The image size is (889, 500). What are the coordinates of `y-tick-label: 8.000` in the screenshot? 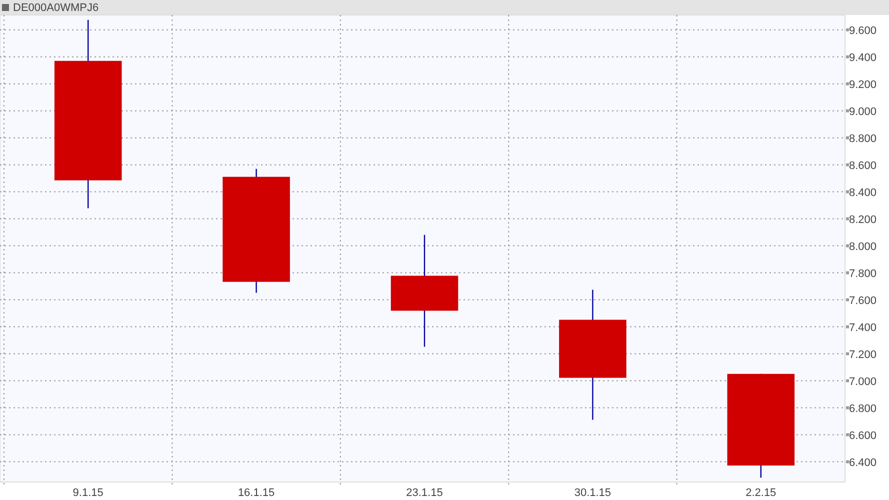 It's located at (863, 246).